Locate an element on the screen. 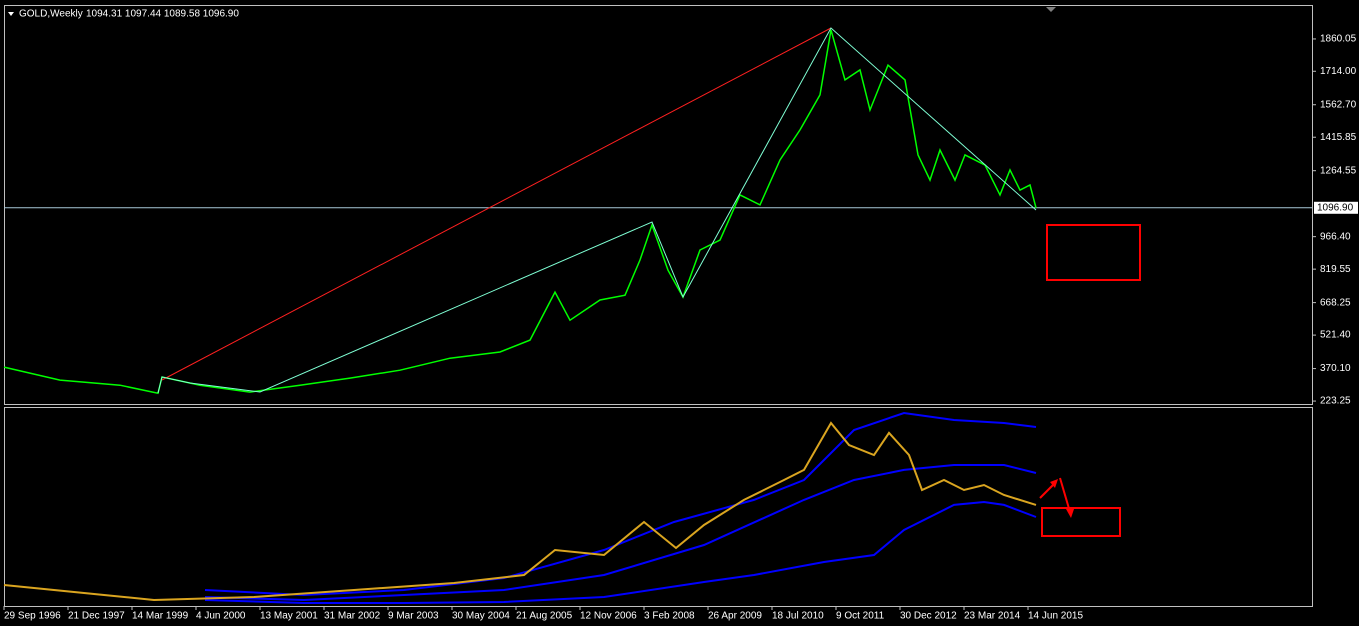  x-tick-label: 9 Mar 2003 is located at coordinates (413, 616).